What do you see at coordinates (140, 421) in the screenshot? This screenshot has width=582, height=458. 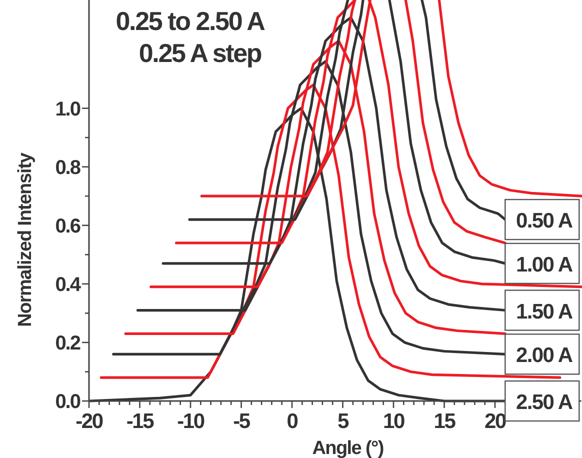 I see `x-tick-label: -15` at bounding box center [140, 421].